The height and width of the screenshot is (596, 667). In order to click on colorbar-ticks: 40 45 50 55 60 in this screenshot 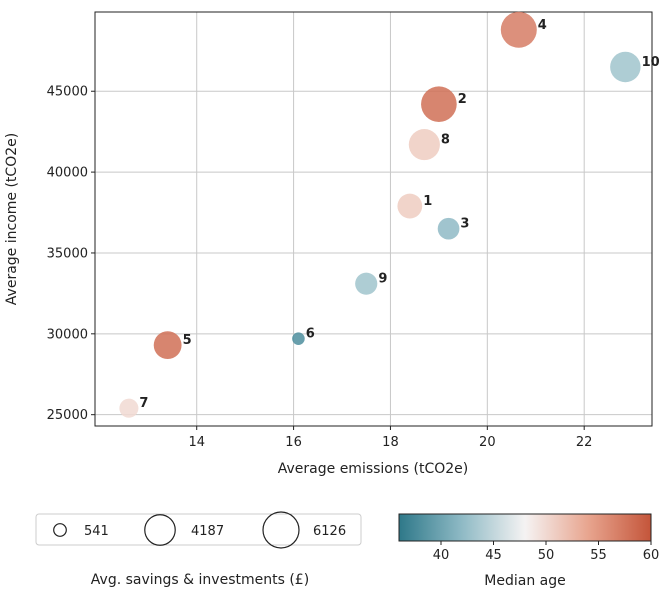, I will do `click(546, 552)`.